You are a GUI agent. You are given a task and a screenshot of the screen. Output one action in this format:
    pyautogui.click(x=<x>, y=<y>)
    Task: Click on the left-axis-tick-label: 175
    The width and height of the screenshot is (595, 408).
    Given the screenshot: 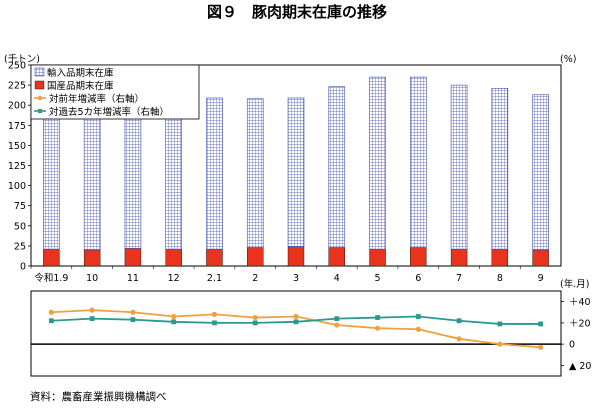 What is the action you would take?
    pyautogui.click(x=17, y=126)
    